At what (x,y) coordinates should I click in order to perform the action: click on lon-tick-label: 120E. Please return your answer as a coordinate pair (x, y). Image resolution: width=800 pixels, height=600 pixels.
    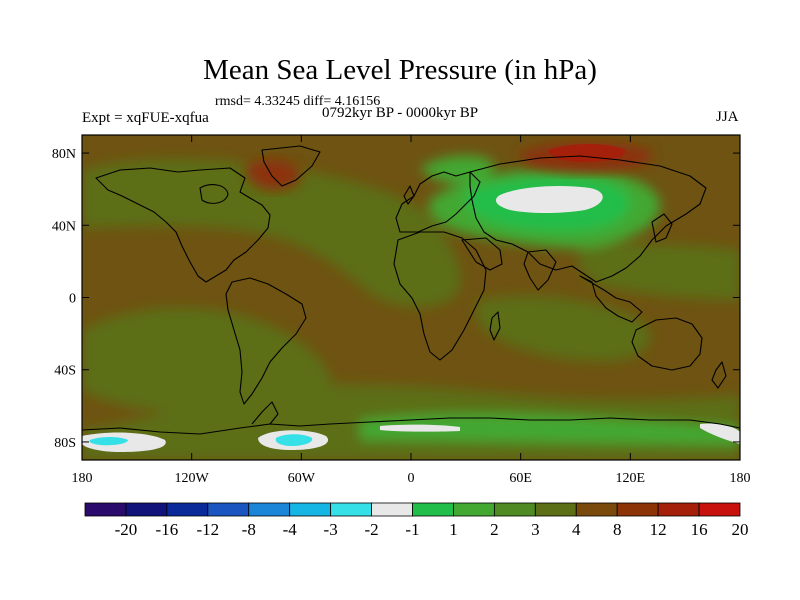
    Looking at the image, I should click on (631, 478).